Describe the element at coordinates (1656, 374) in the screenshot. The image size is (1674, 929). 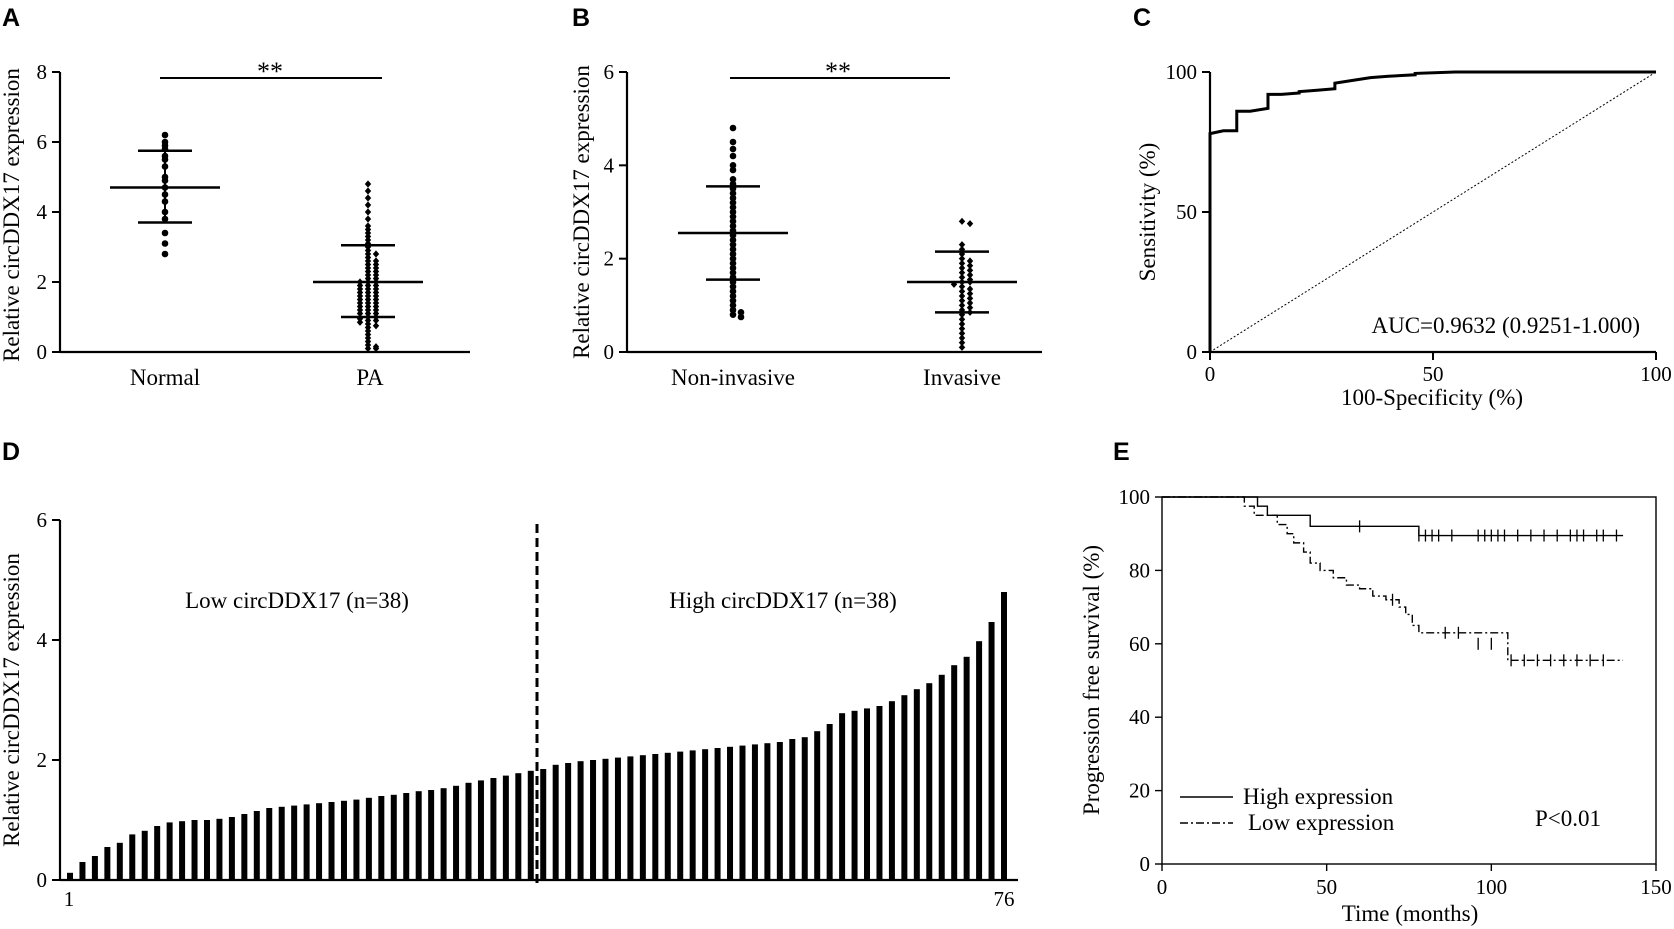
I see `c-x-tick-label: 100` at that location.